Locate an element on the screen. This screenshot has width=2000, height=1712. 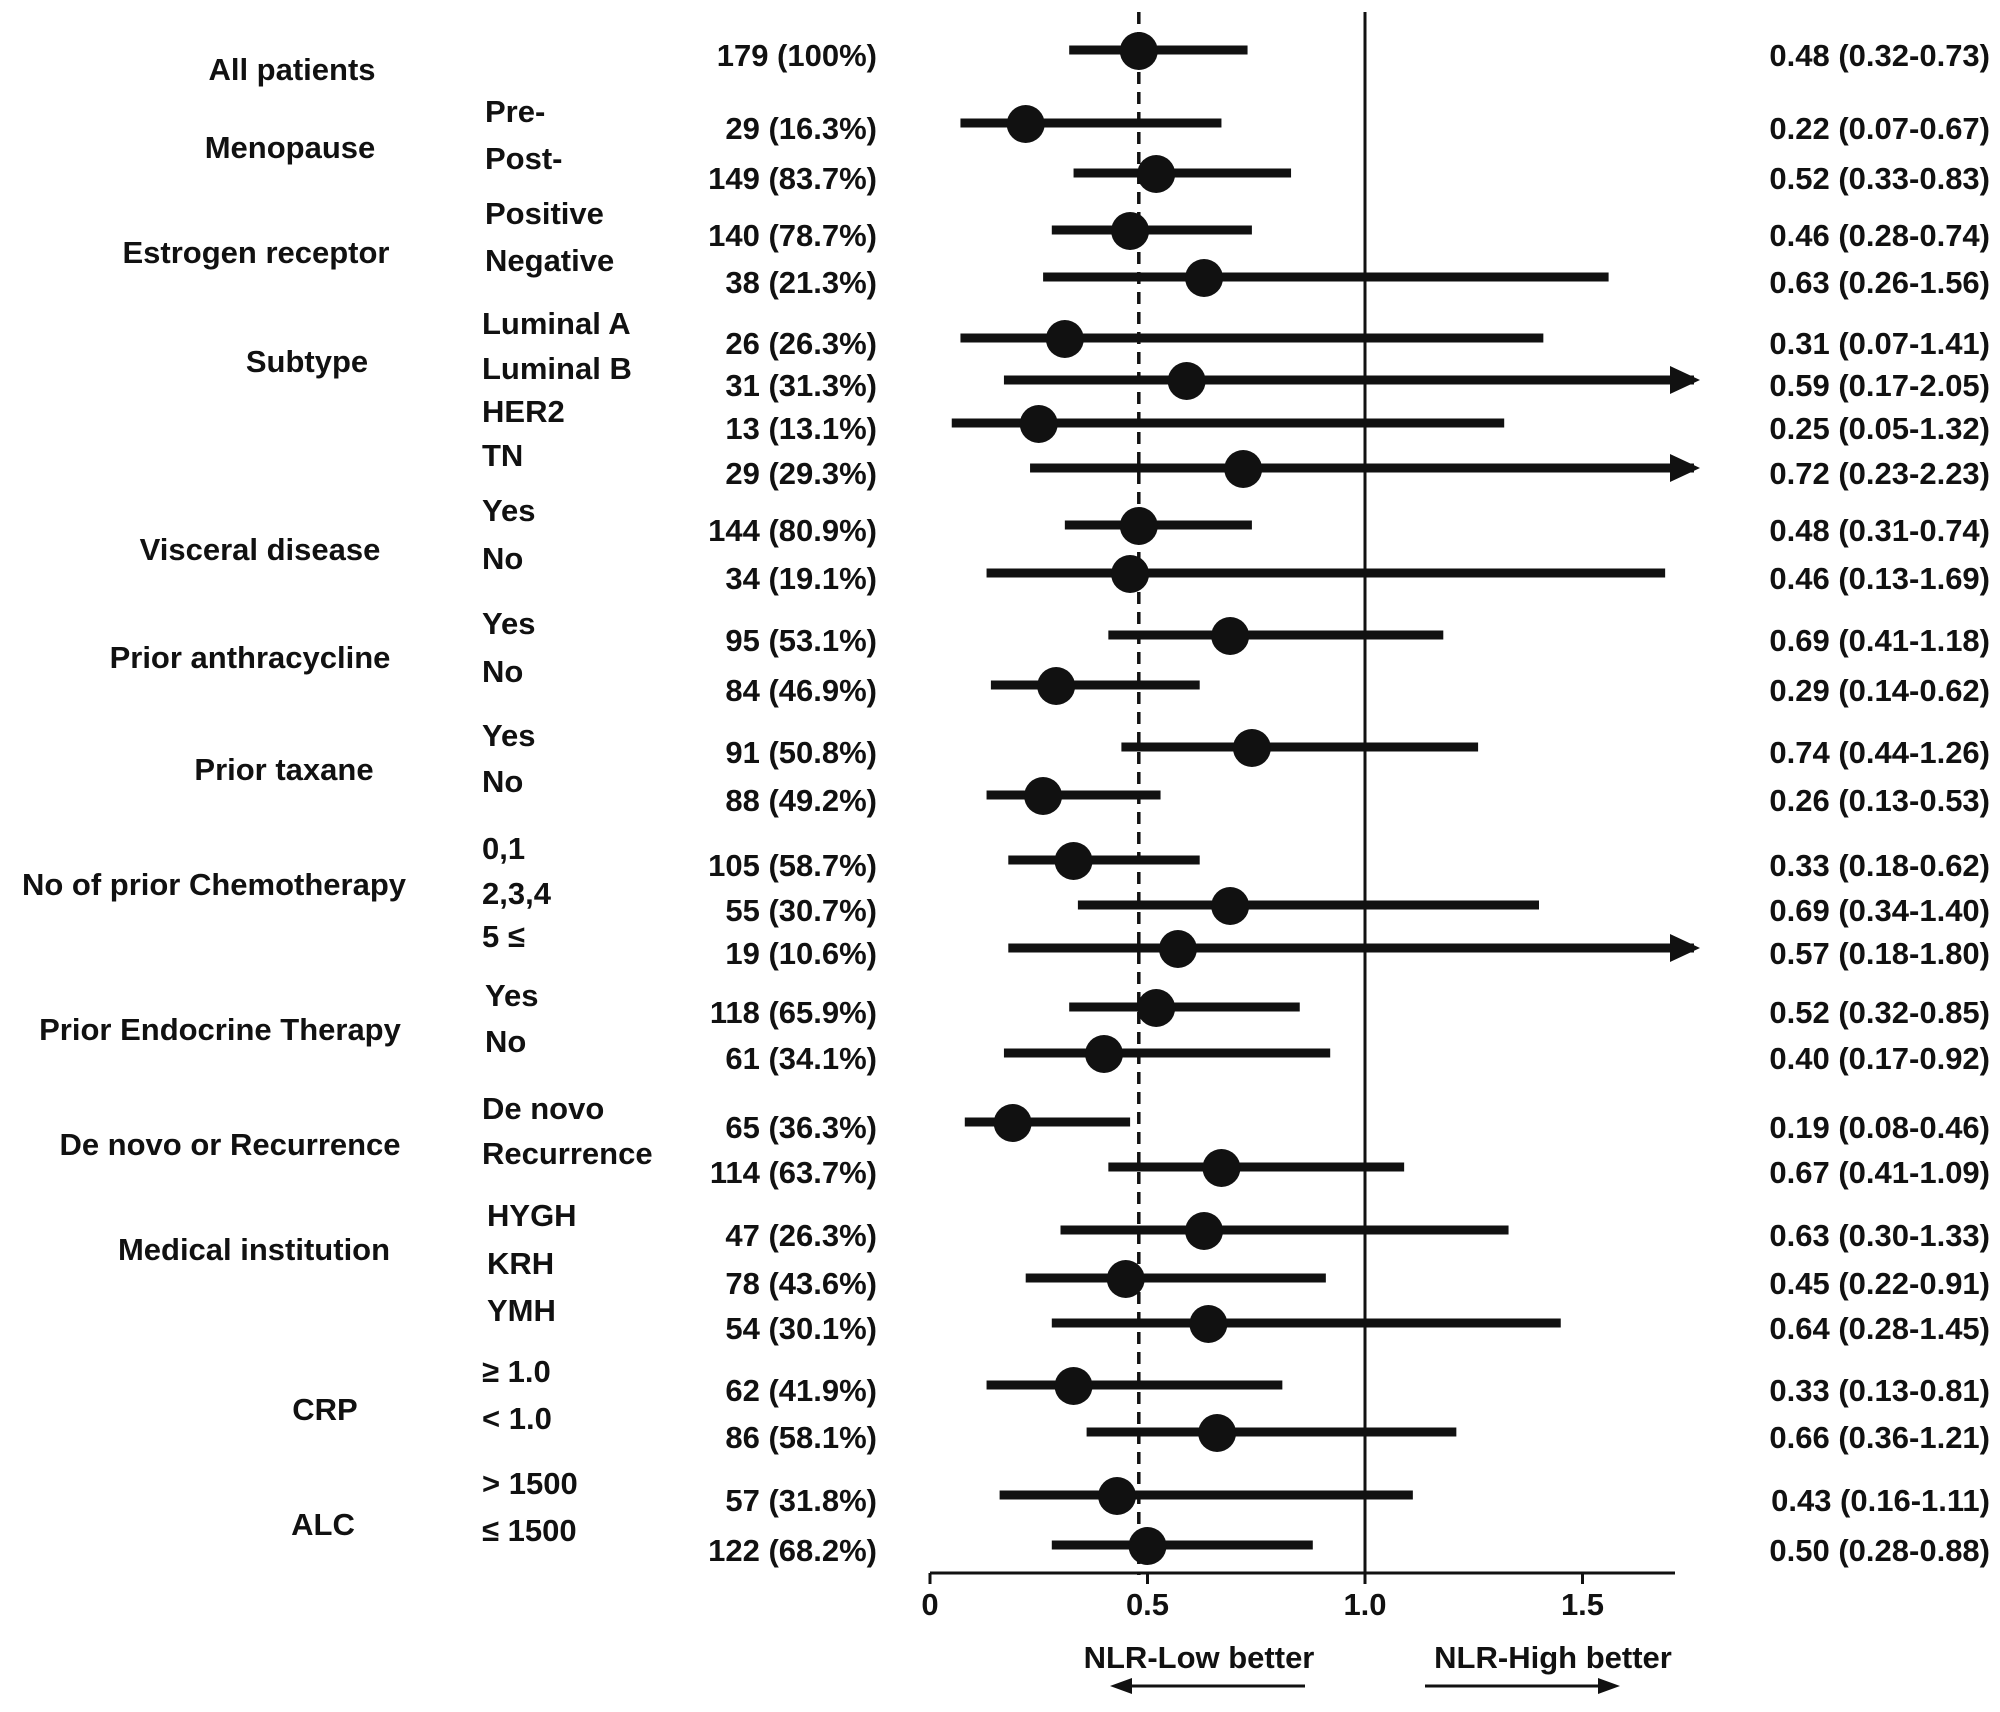
row-n-label: 95 (53.1%) is located at coordinates (801, 640).